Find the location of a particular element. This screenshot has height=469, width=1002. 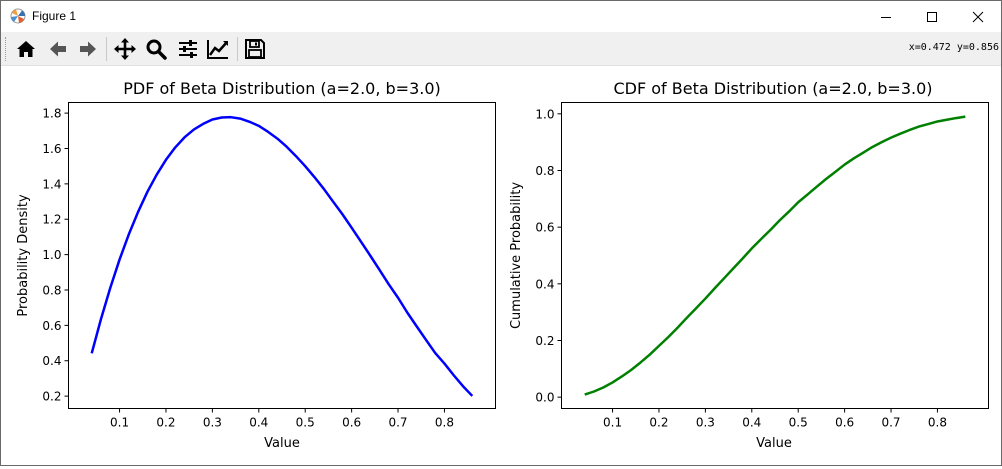

configure-subplots-button is located at coordinates (188, 49).